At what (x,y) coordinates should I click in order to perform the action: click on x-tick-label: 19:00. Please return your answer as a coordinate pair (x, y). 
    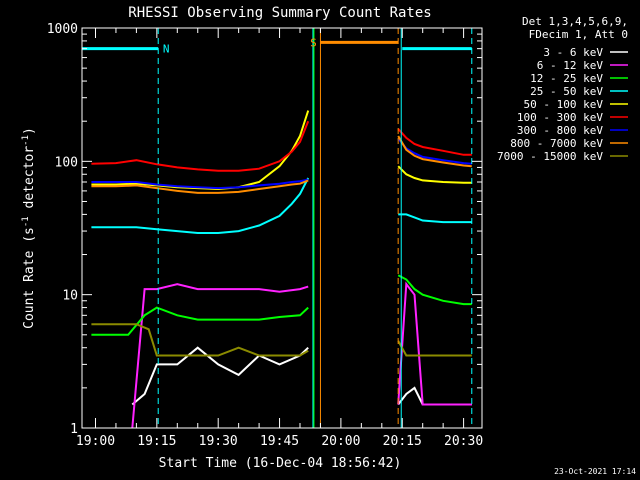
    Looking at the image, I should click on (95, 441).